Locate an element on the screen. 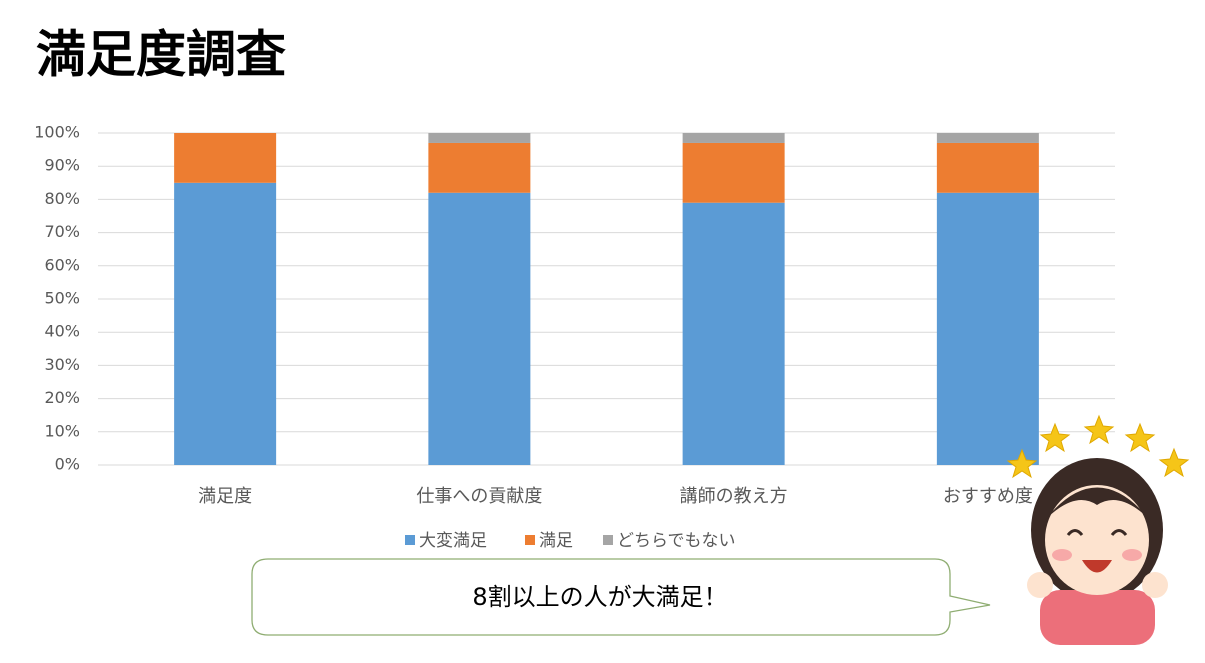 Image resolution: width=1205 pixels, height=663 pixels. x-tick-label: おすすめ度 is located at coordinates (988, 496).